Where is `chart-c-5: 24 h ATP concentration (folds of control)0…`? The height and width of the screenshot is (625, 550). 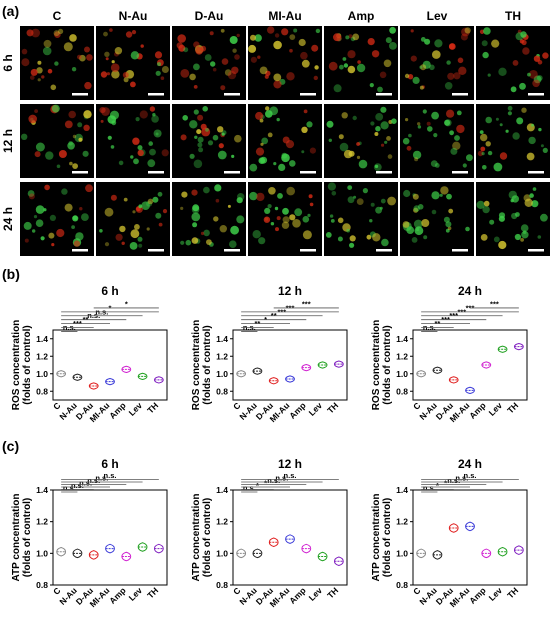 chart-c-5: 24 h ATP concentration (folds of control)0… is located at coordinates (449, 533).